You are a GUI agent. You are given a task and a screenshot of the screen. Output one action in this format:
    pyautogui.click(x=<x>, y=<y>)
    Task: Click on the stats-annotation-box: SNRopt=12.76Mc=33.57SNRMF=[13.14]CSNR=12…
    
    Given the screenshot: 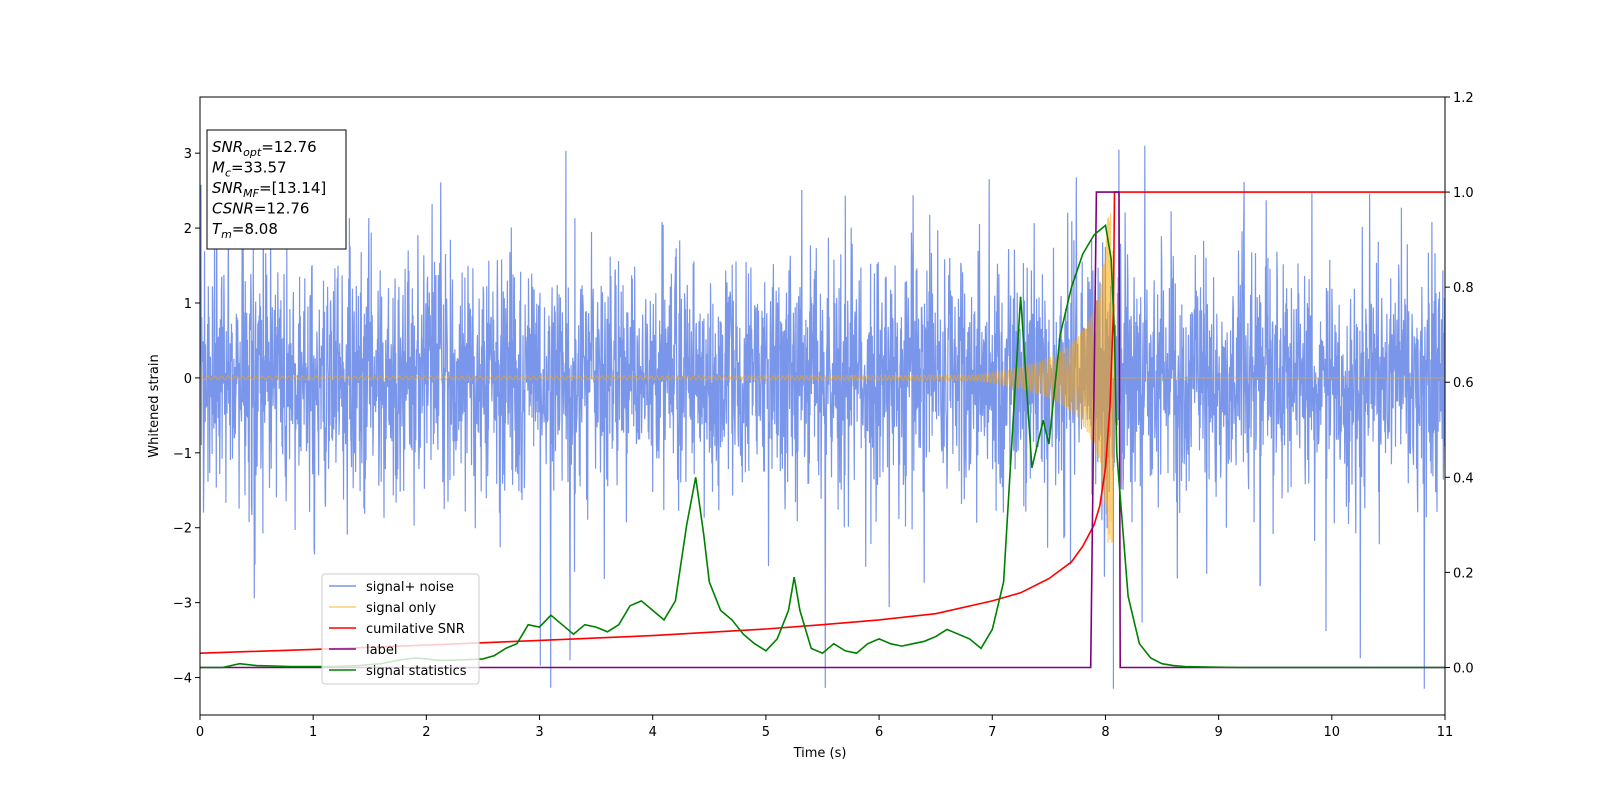 What is the action you would take?
    pyautogui.click(x=276, y=189)
    